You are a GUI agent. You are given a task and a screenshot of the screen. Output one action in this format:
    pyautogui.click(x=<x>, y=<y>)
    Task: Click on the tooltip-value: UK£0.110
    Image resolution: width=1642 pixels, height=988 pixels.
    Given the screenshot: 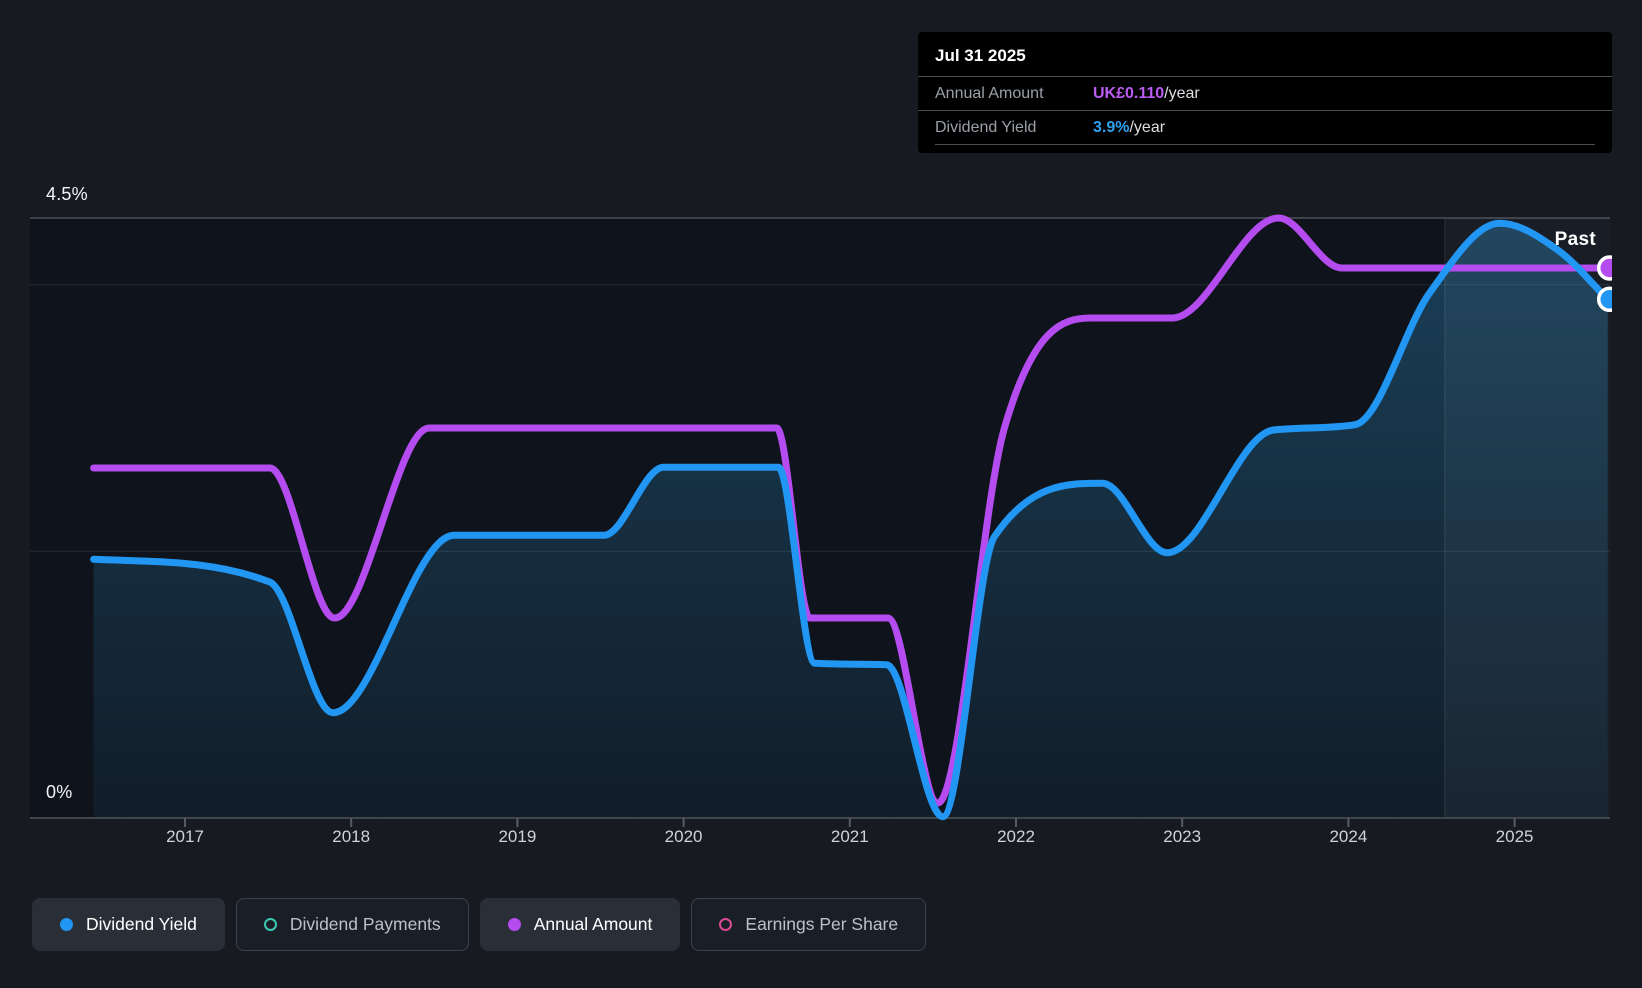 What is the action you would take?
    pyautogui.click(x=1129, y=93)
    